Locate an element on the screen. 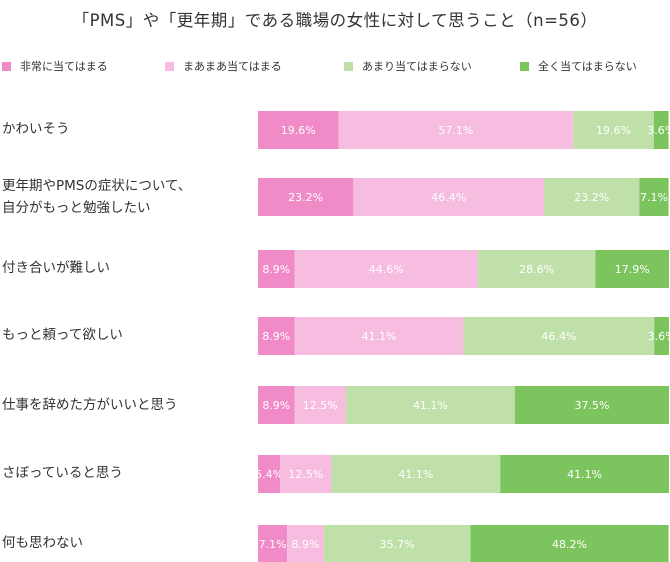  category-label-line: 何も思わない is located at coordinates (42, 543).